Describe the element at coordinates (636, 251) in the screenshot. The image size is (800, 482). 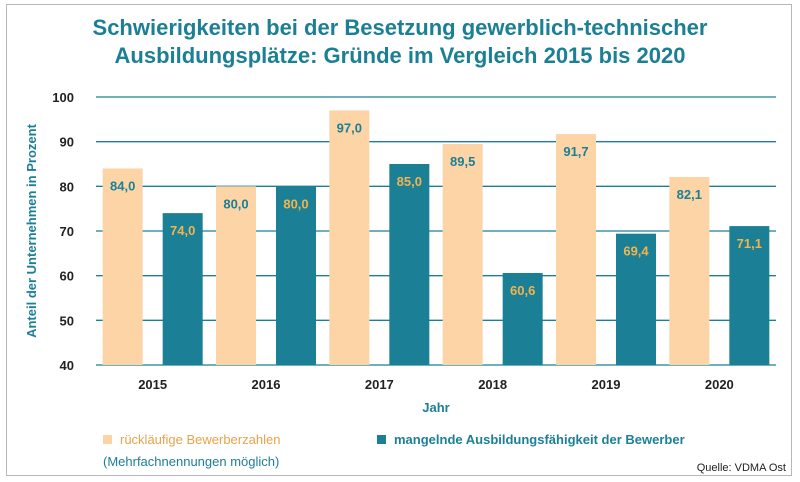
I see `data-label: 69,4` at that location.